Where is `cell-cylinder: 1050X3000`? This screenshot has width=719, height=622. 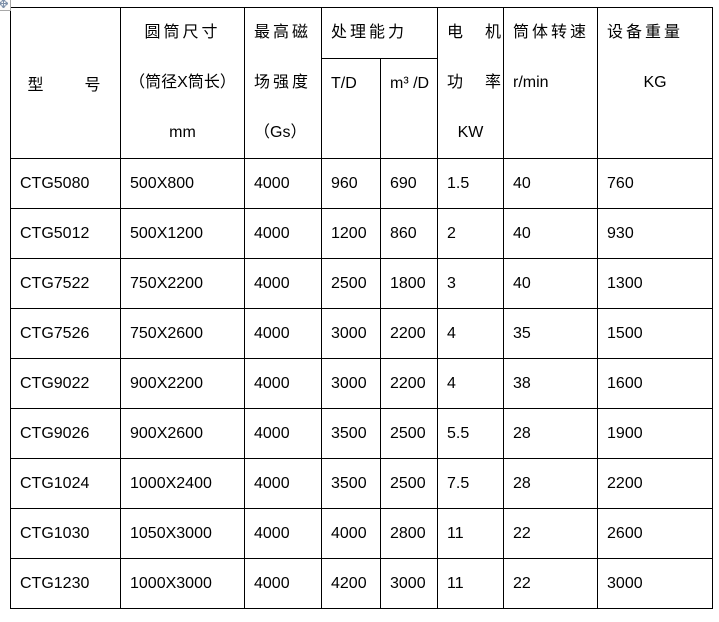
cell-cylinder: 1050X3000 is located at coordinates (182, 533).